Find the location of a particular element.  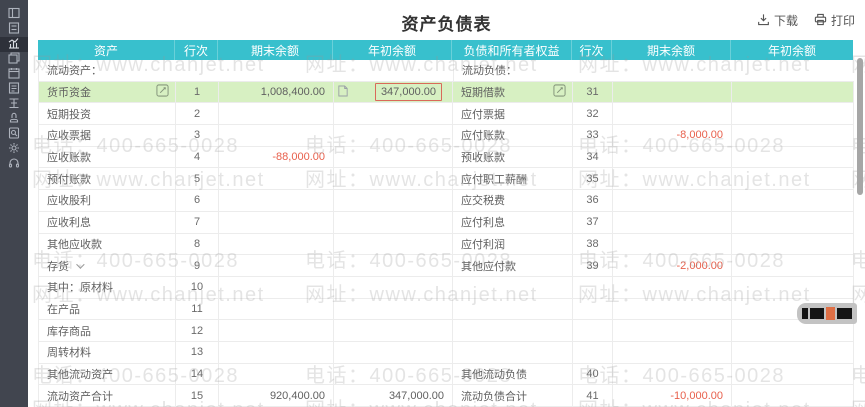

section-label-current-assets: 流动资产： is located at coordinates (246, 71).